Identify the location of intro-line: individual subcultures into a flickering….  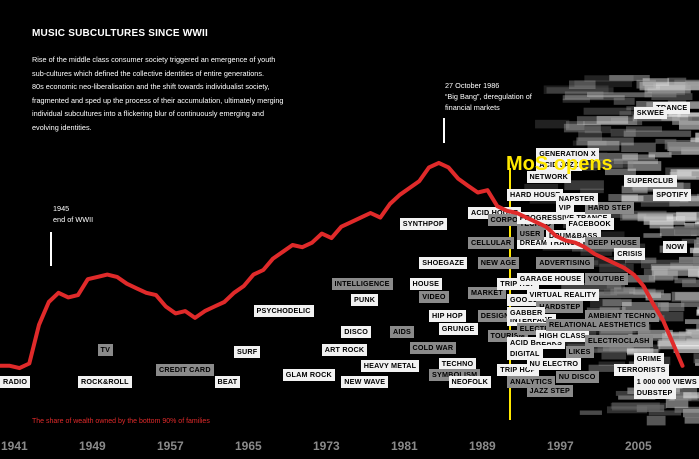
(148, 114).